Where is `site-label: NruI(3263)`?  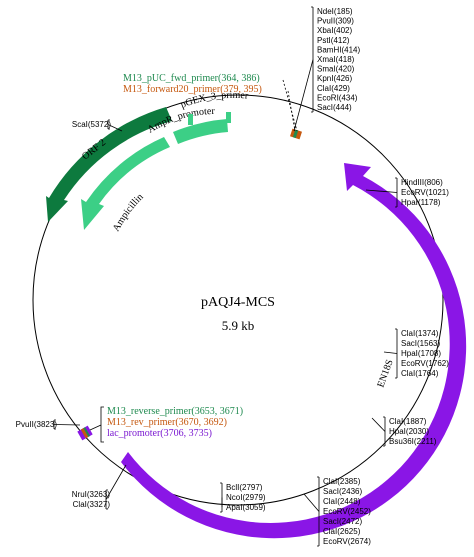 site-label: NruI(3263) is located at coordinates (91, 494).